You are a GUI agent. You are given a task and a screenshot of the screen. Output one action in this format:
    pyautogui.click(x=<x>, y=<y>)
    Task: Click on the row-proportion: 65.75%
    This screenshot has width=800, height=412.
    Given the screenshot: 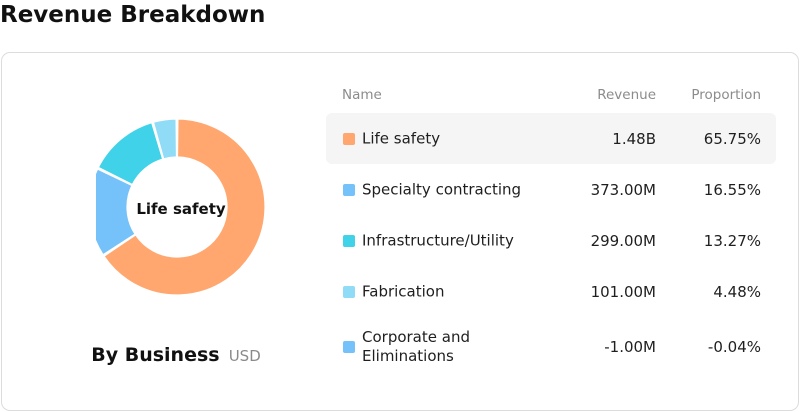 What is the action you would take?
    pyautogui.click(x=732, y=138)
    